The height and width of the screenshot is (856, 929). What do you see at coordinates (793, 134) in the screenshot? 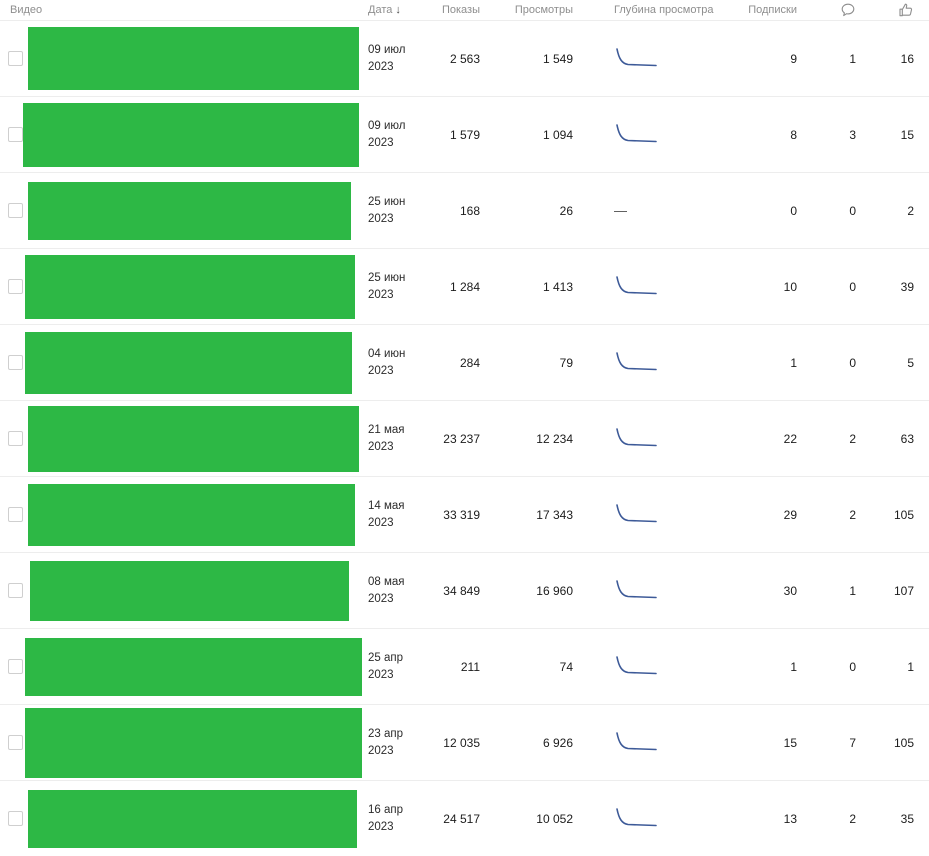
I see `row-subscriptions: 8` at bounding box center [793, 134].